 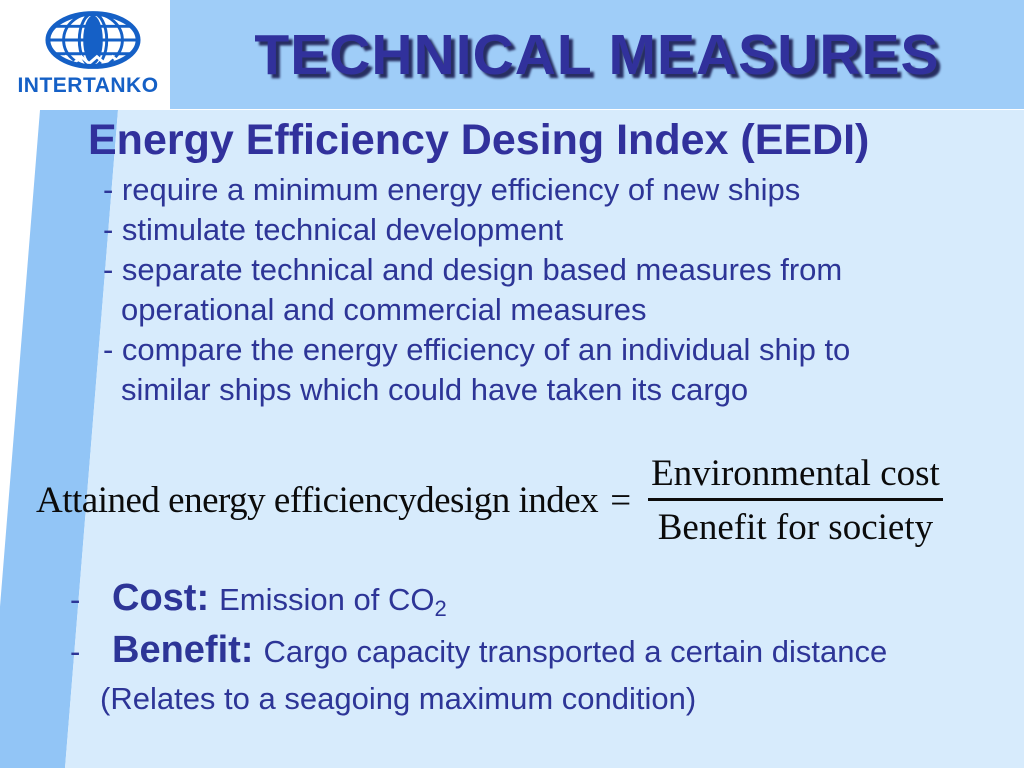 What do you see at coordinates (75, 599) in the screenshot?
I see `cost-dash: -` at bounding box center [75, 599].